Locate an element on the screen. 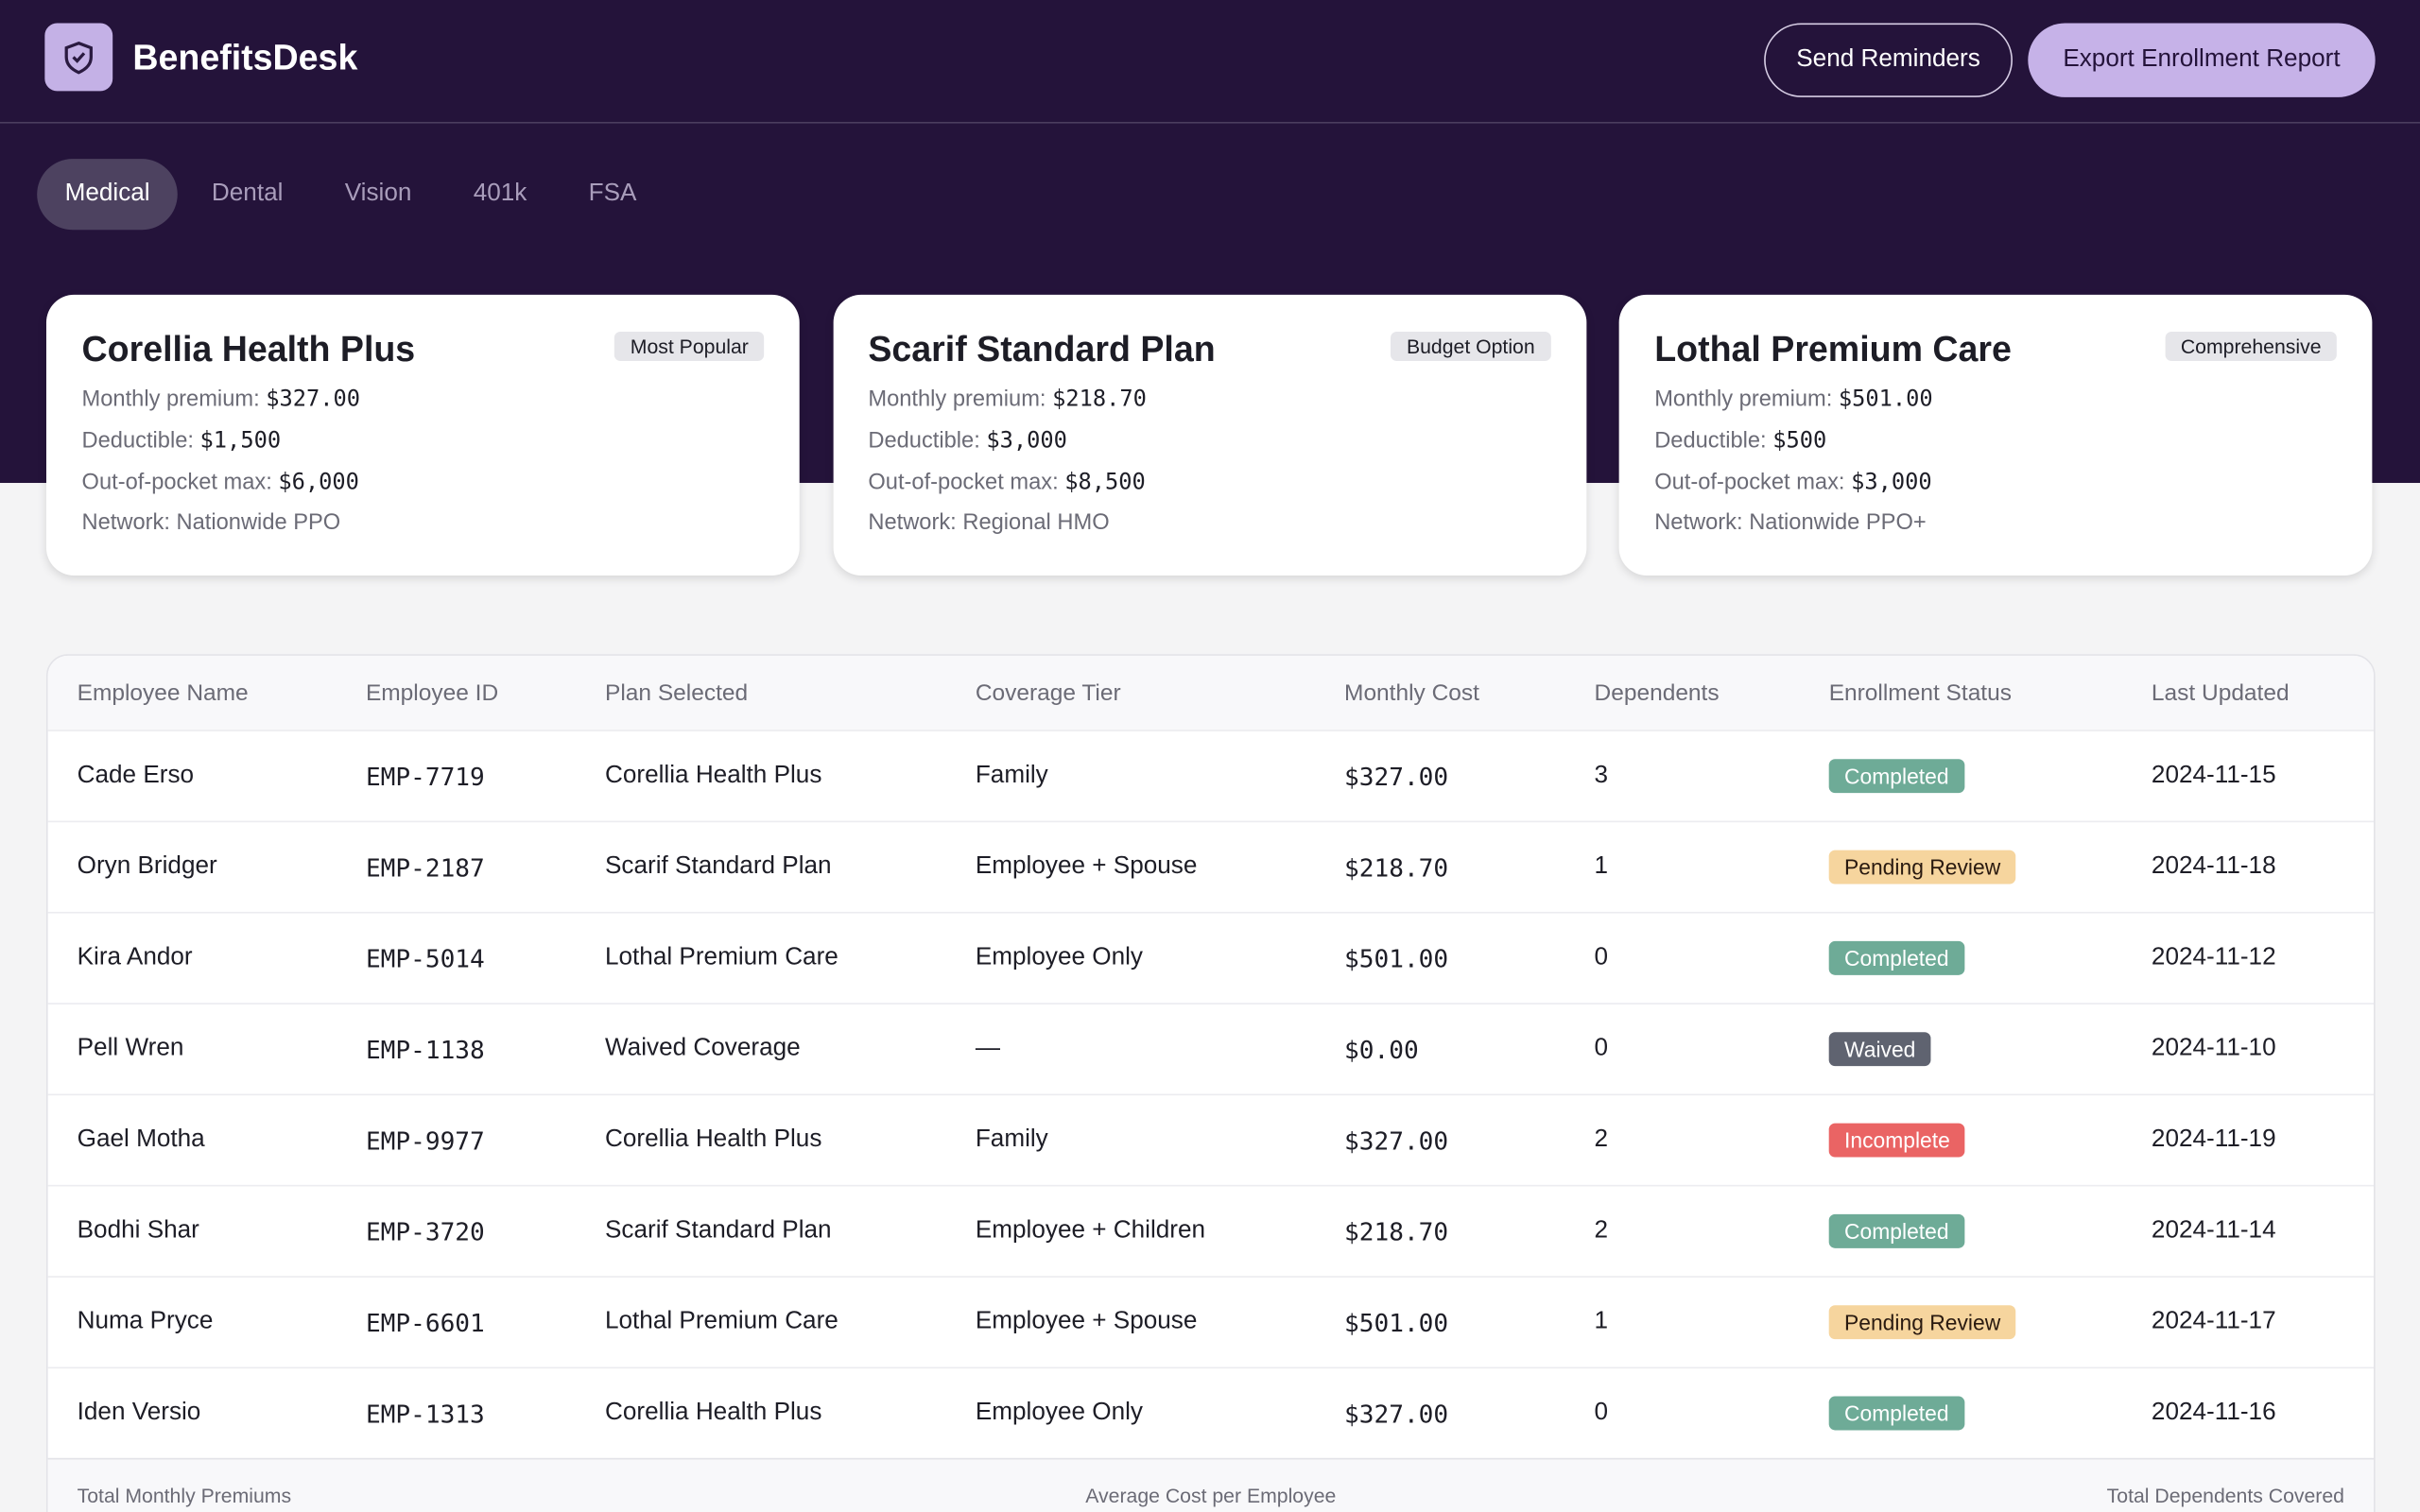  field-value: Nationwide PPO is located at coordinates (258, 524).